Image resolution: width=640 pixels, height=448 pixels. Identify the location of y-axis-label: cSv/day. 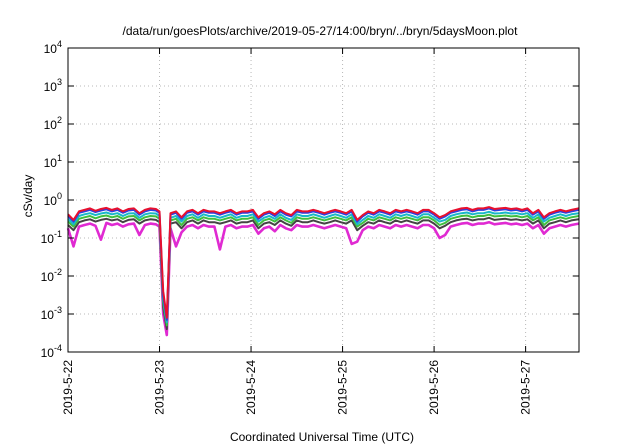
(28, 196).